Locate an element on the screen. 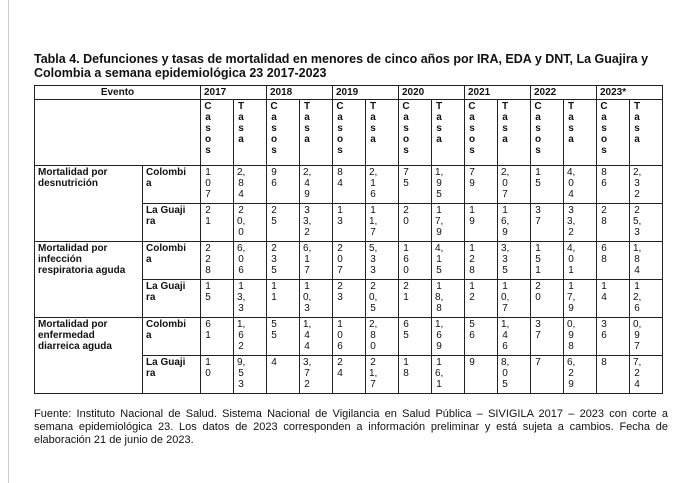 This screenshot has height=483, width=689. value-cell: 1,95 is located at coordinates (448, 184).